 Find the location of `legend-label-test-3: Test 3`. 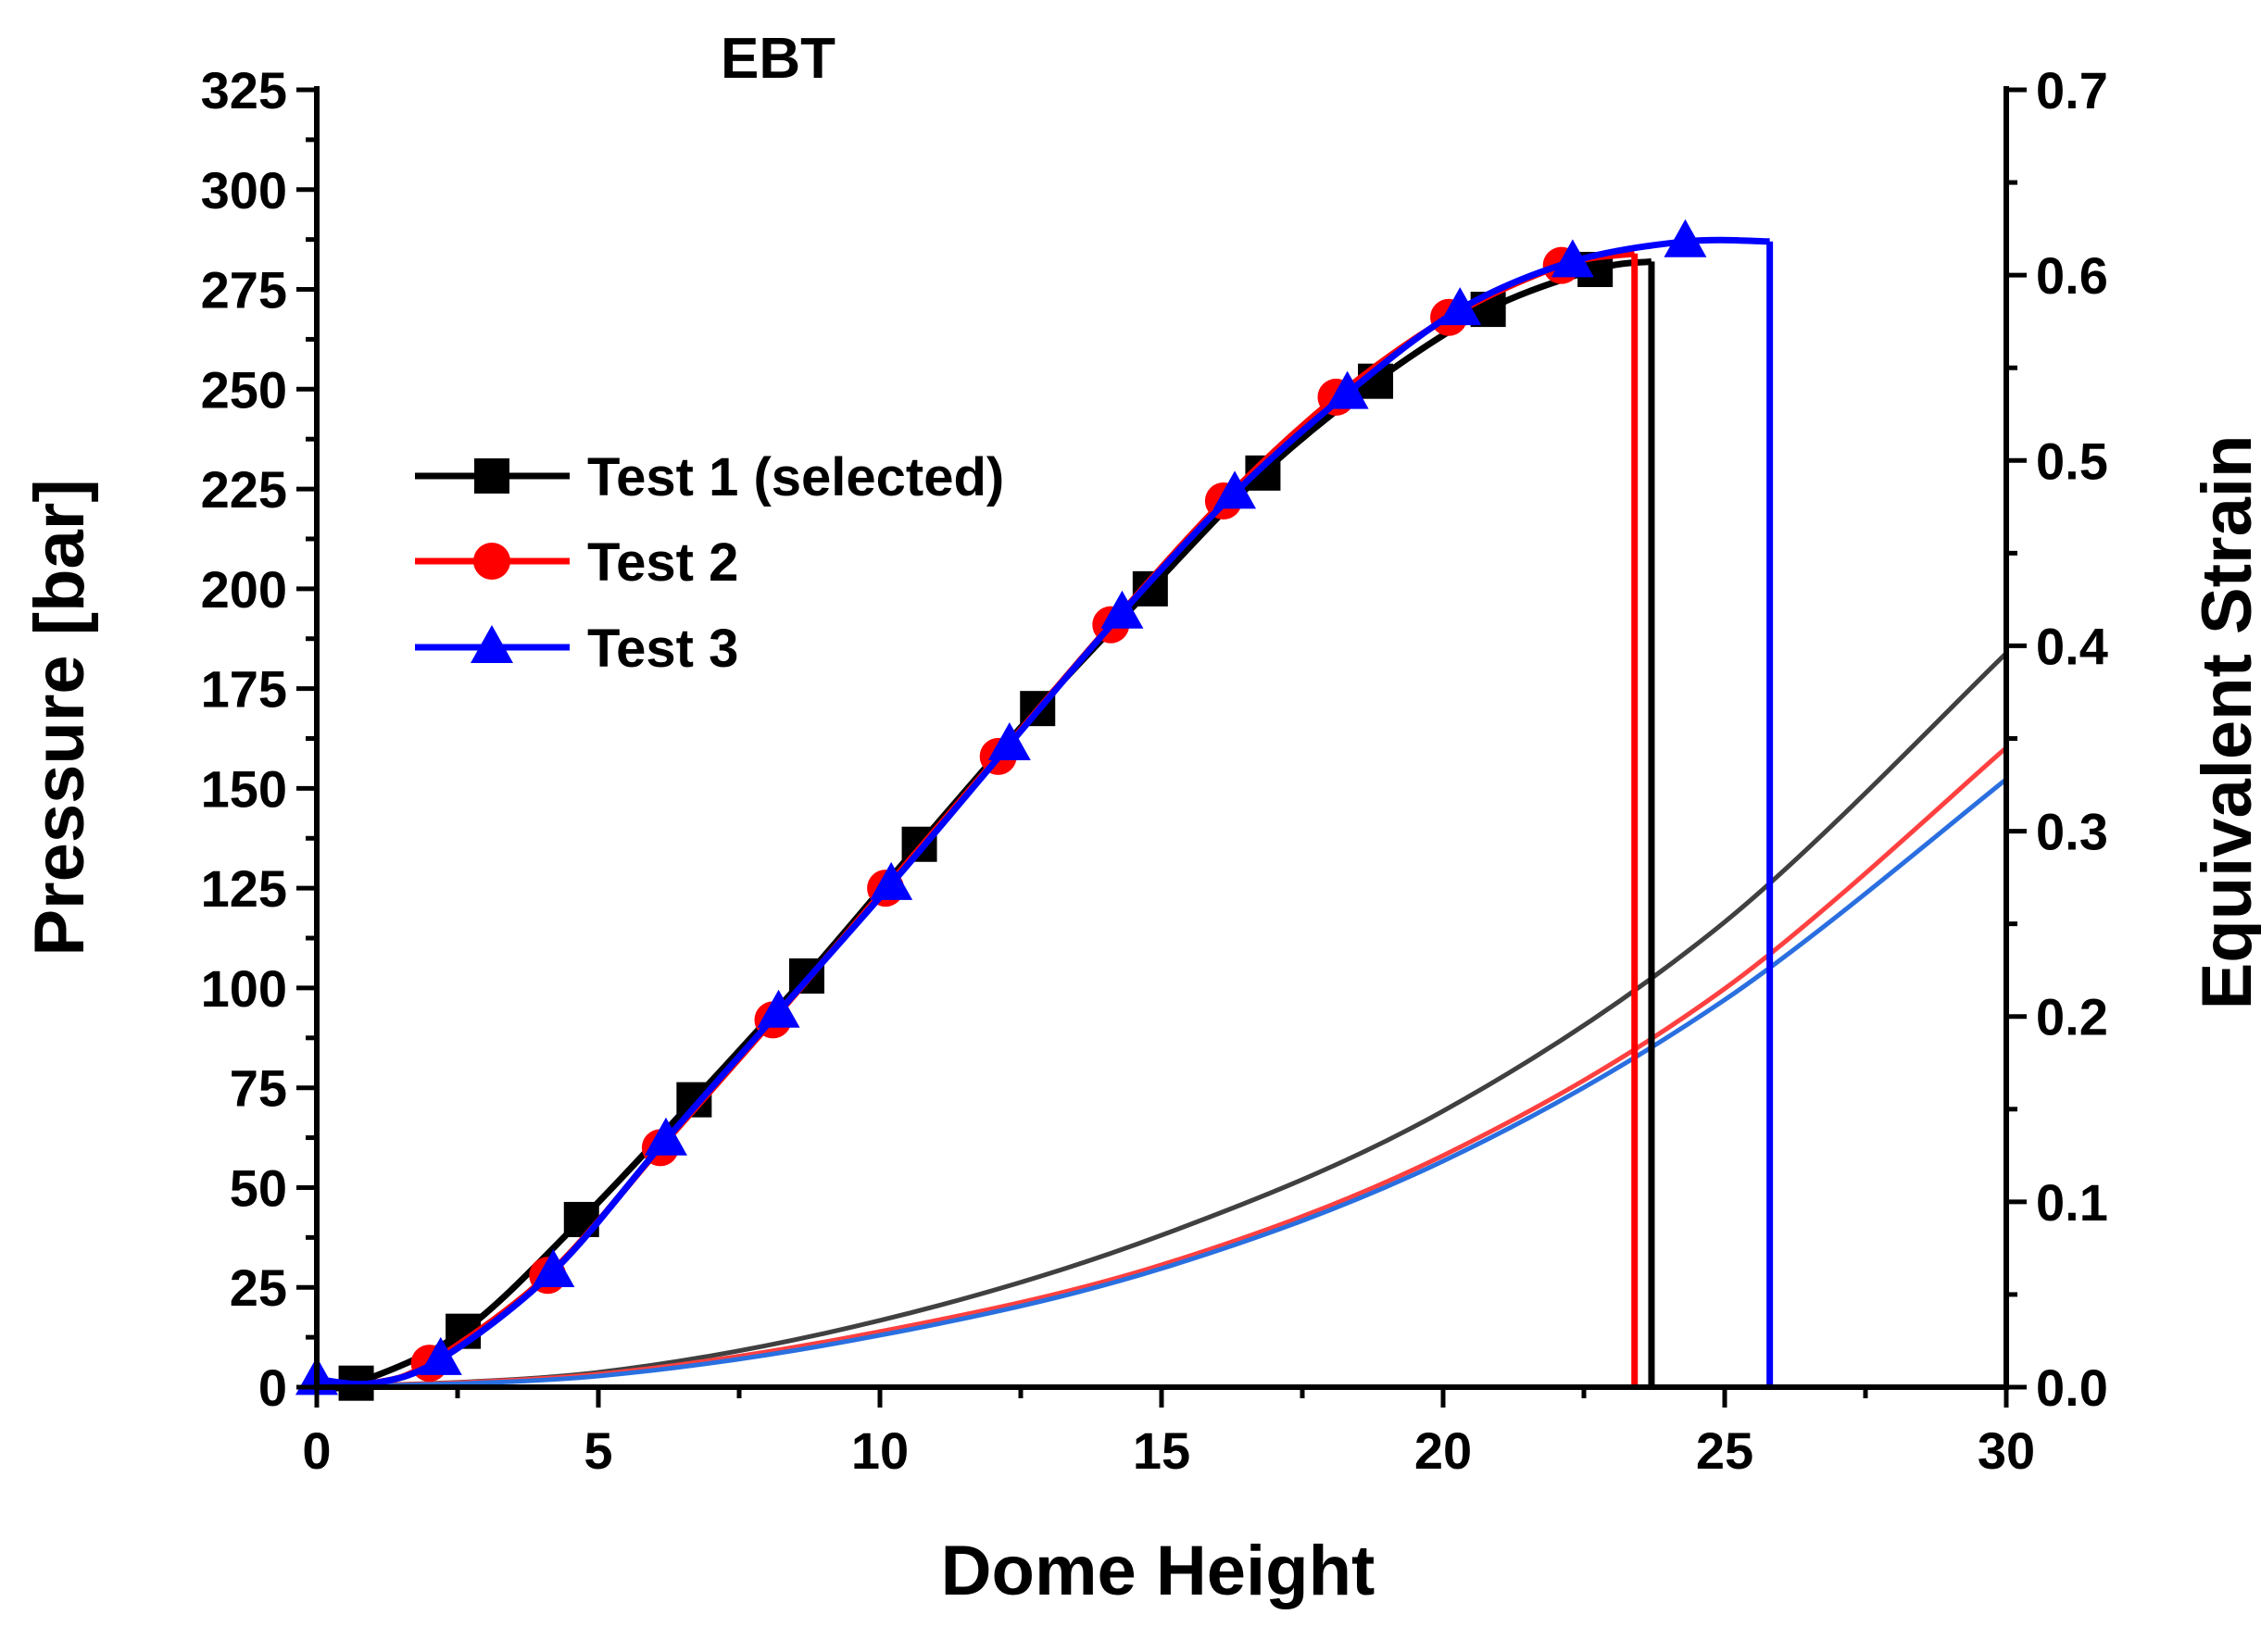

legend-label-test-3: Test 3 is located at coordinates (662, 649).